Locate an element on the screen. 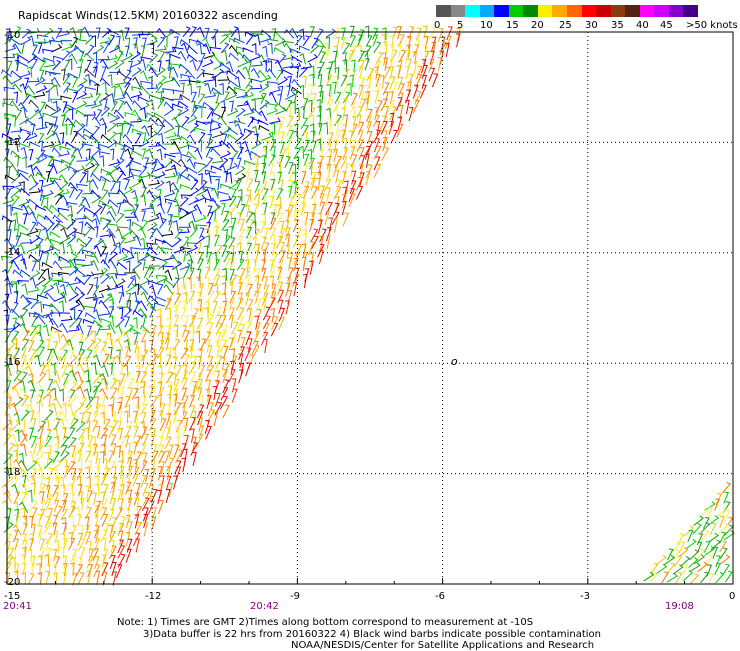 The image size is (740, 651). legend-label: 35 is located at coordinates (617, 25).